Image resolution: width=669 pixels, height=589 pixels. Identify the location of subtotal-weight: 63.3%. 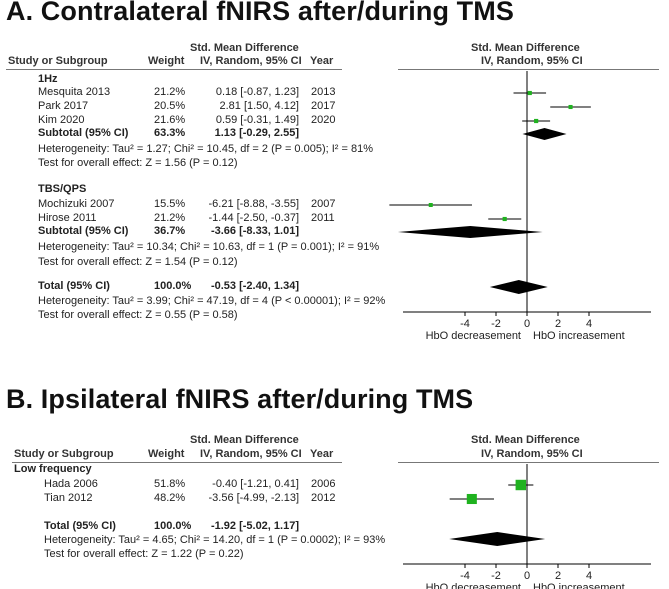
(170, 133).